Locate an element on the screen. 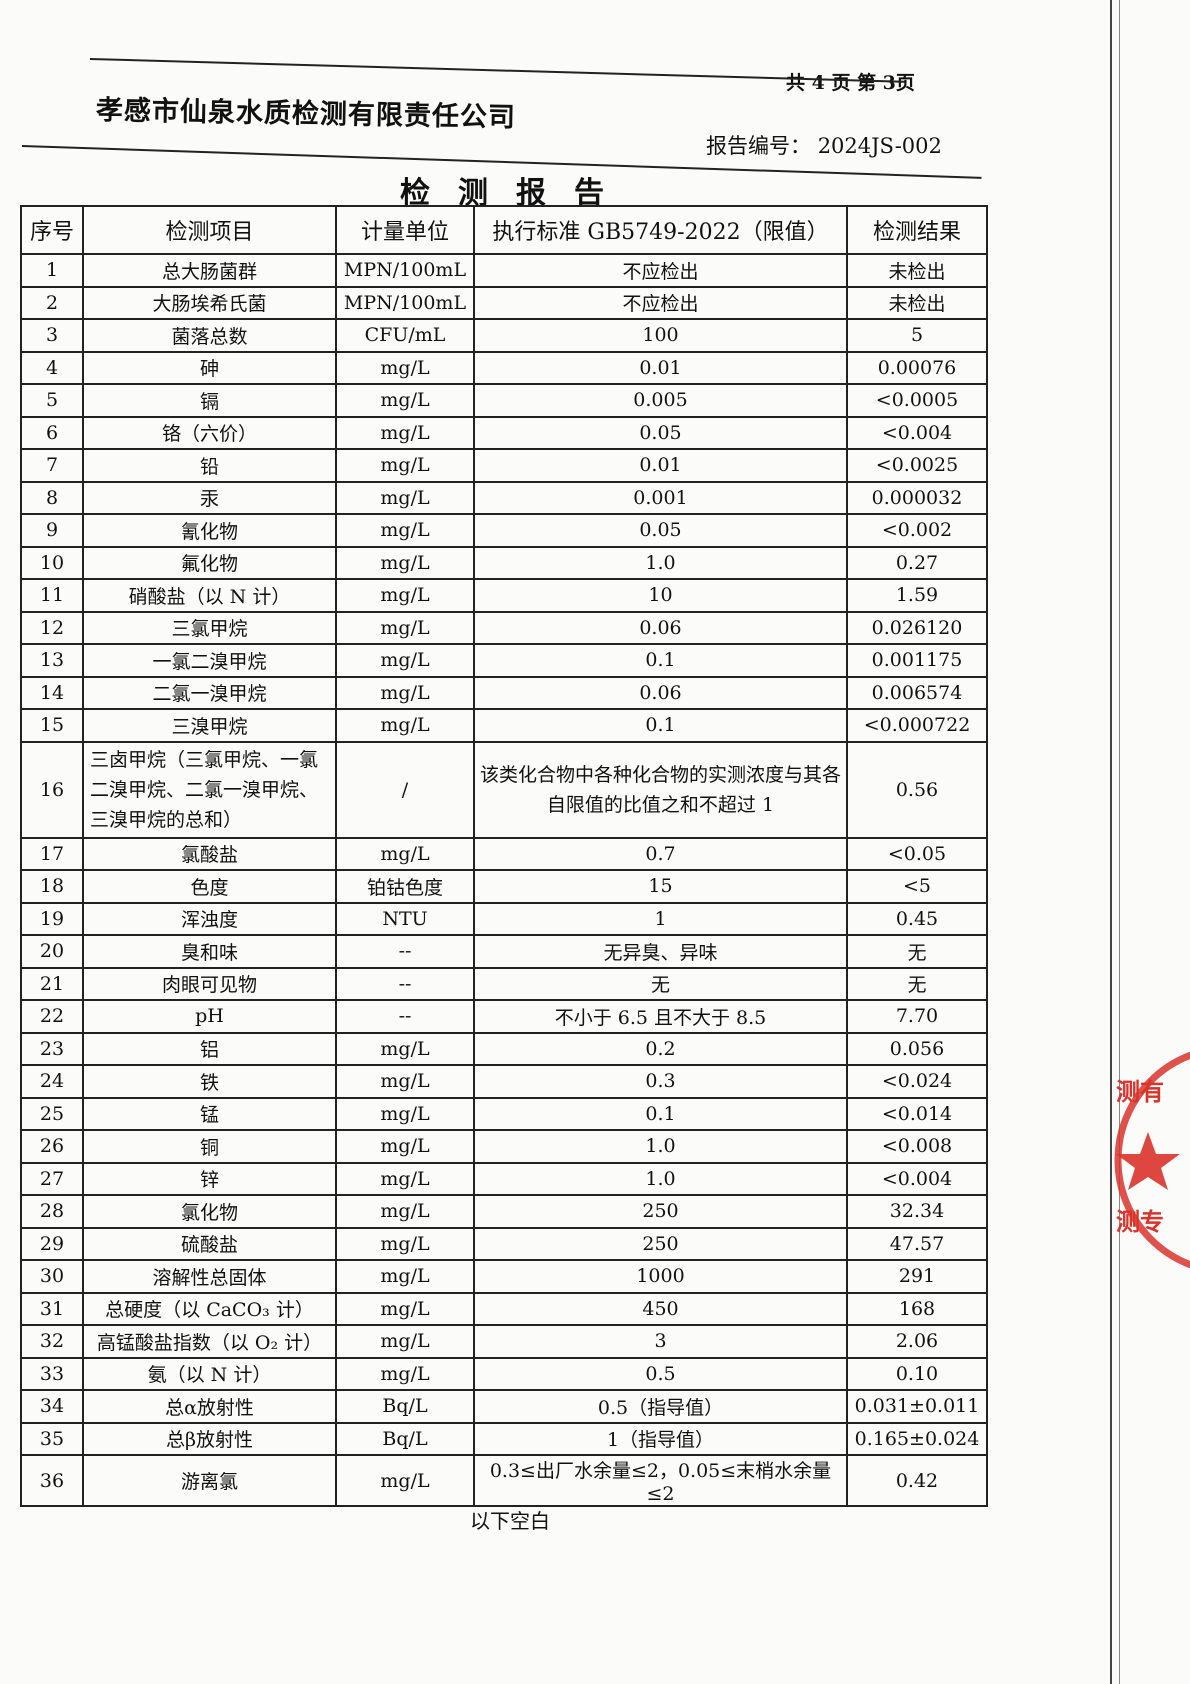 The image size is (1190, 1684). cell-item: 砷 is located at coordinates (209, 367).